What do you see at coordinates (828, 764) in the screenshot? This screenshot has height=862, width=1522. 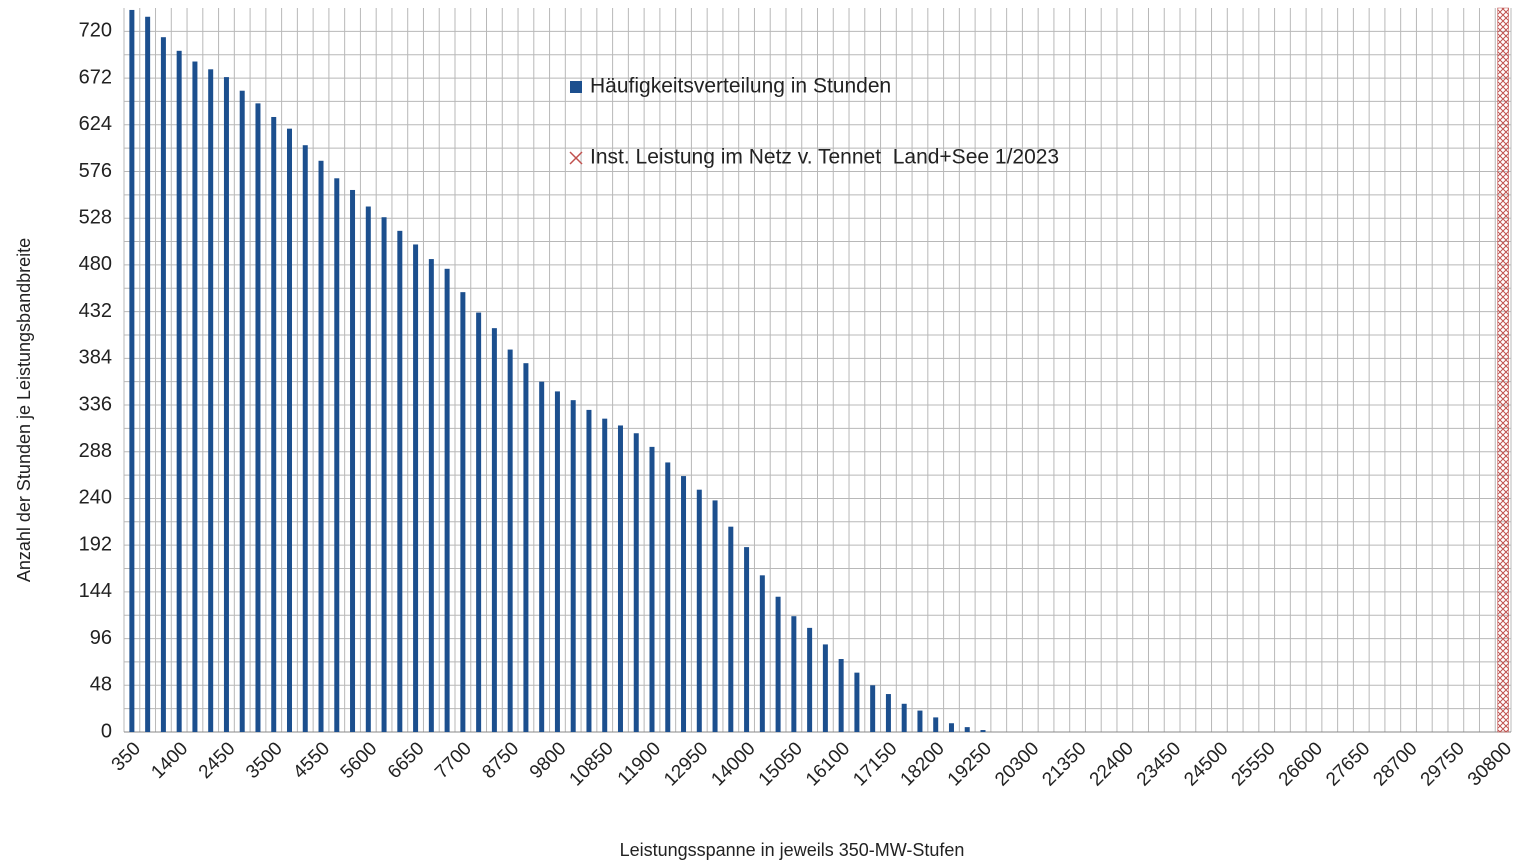 I see `x-tick-label: 16100` at bounding box center [828, 764].